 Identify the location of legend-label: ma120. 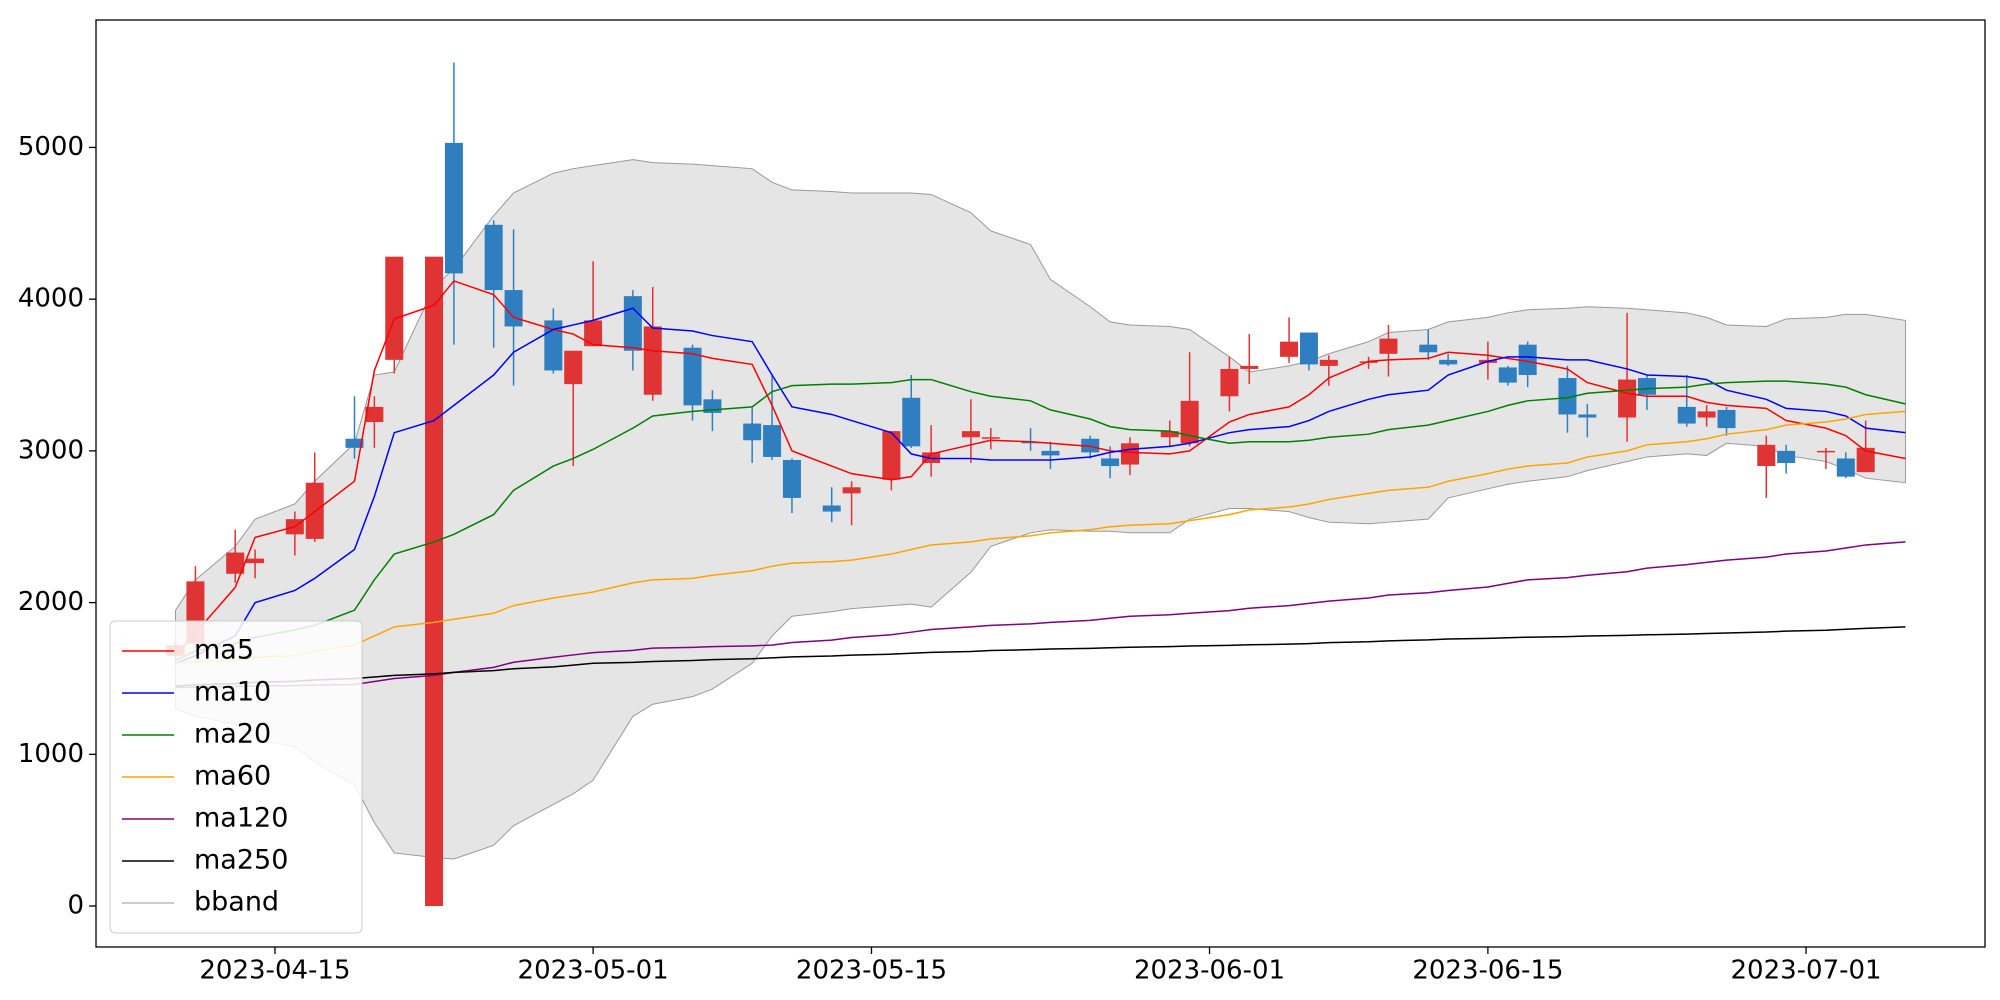
(241, 818).